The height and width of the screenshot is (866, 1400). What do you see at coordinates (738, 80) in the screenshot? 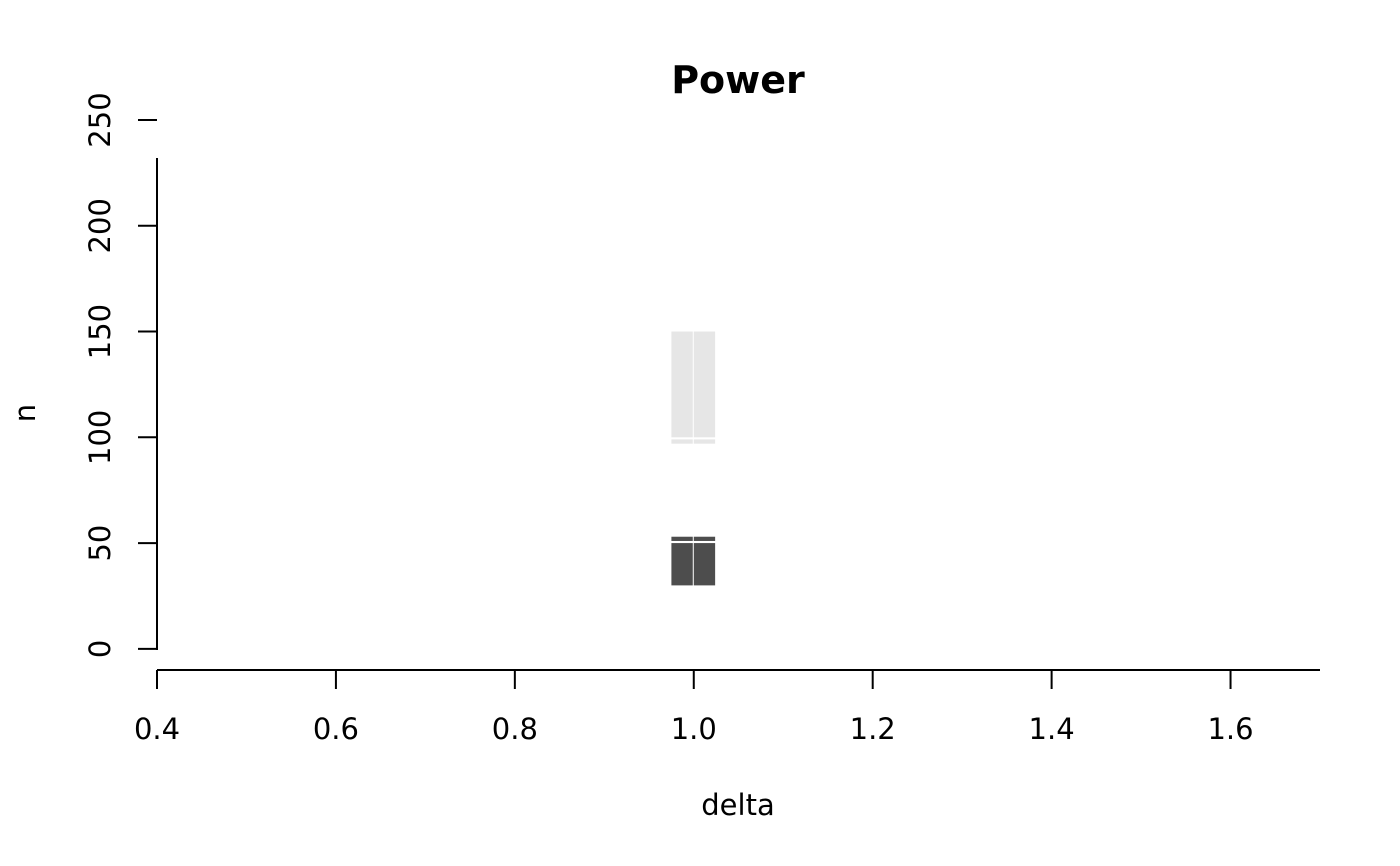
I see `chart-title: Power` at bounding box center [738, 80].